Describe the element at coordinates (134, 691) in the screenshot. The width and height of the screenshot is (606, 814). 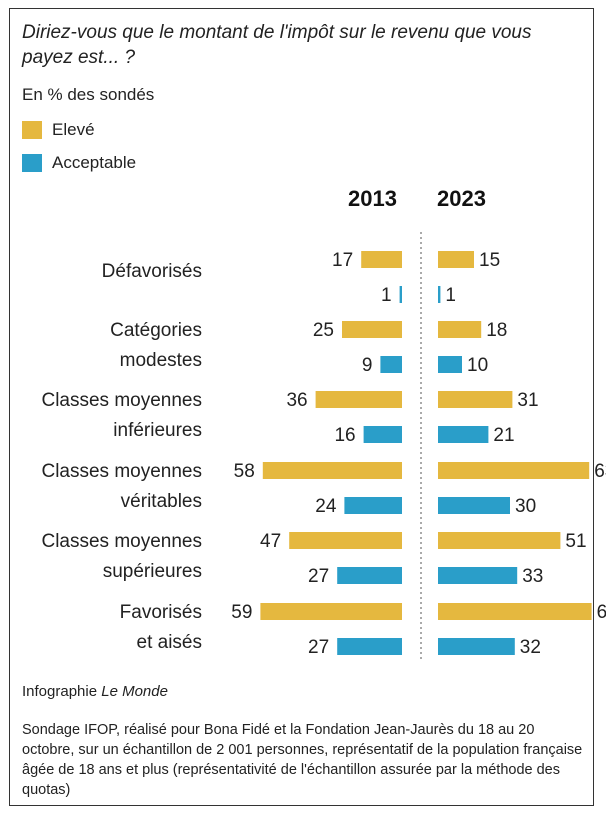
I see `credit-brand: Le Monde` at that location.